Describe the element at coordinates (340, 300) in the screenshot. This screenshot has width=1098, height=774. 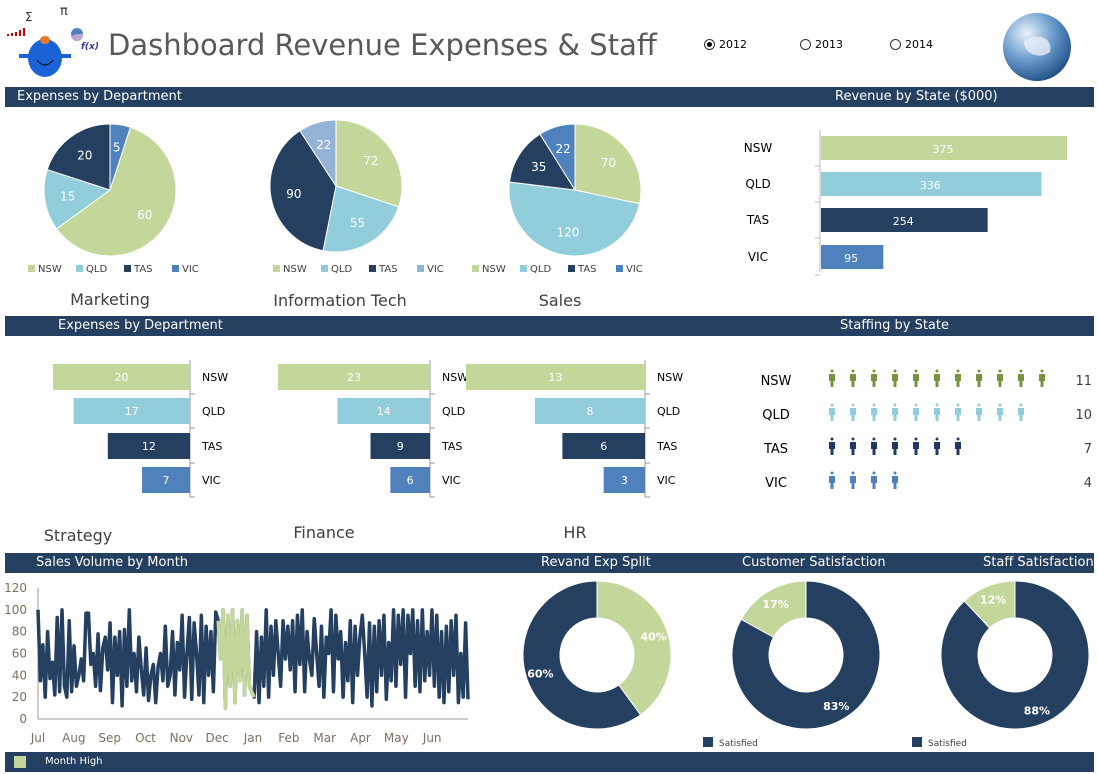
I see `it-chart-title: Information Tech` at that location.